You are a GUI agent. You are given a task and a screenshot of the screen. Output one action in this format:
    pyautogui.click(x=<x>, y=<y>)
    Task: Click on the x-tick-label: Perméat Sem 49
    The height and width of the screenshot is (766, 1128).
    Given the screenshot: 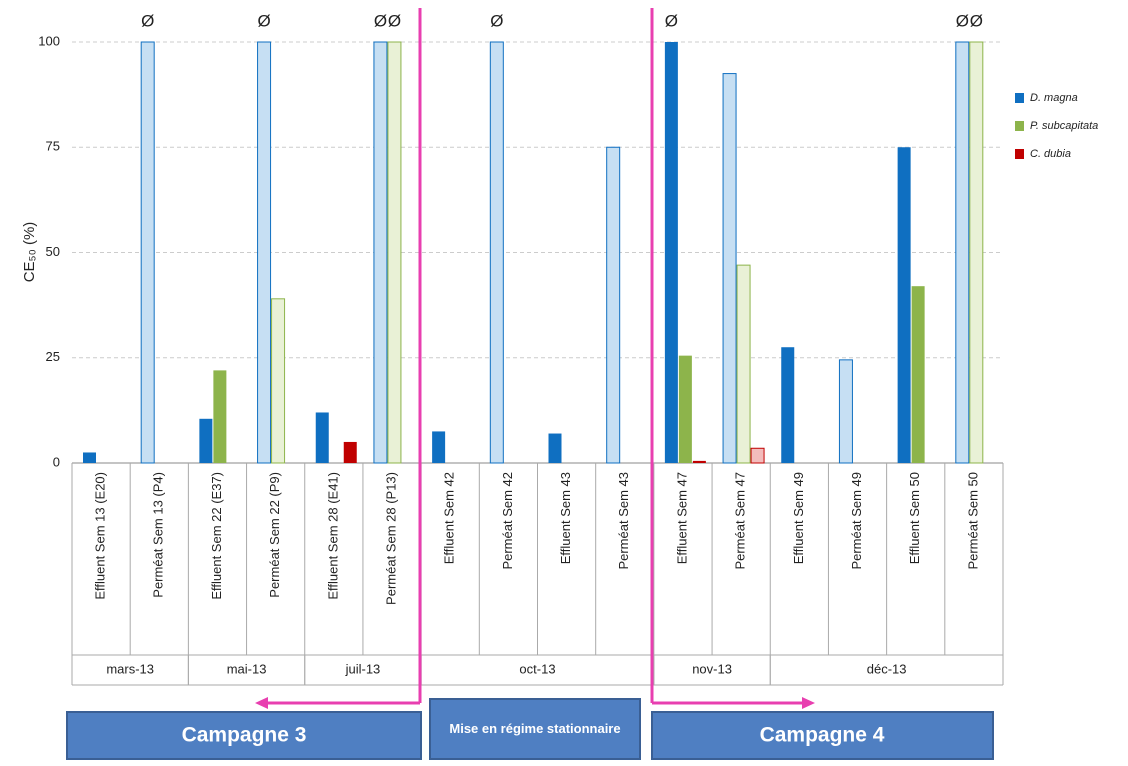 What is the action you would take?
    pyautogui.click(x=856, y=521)
    